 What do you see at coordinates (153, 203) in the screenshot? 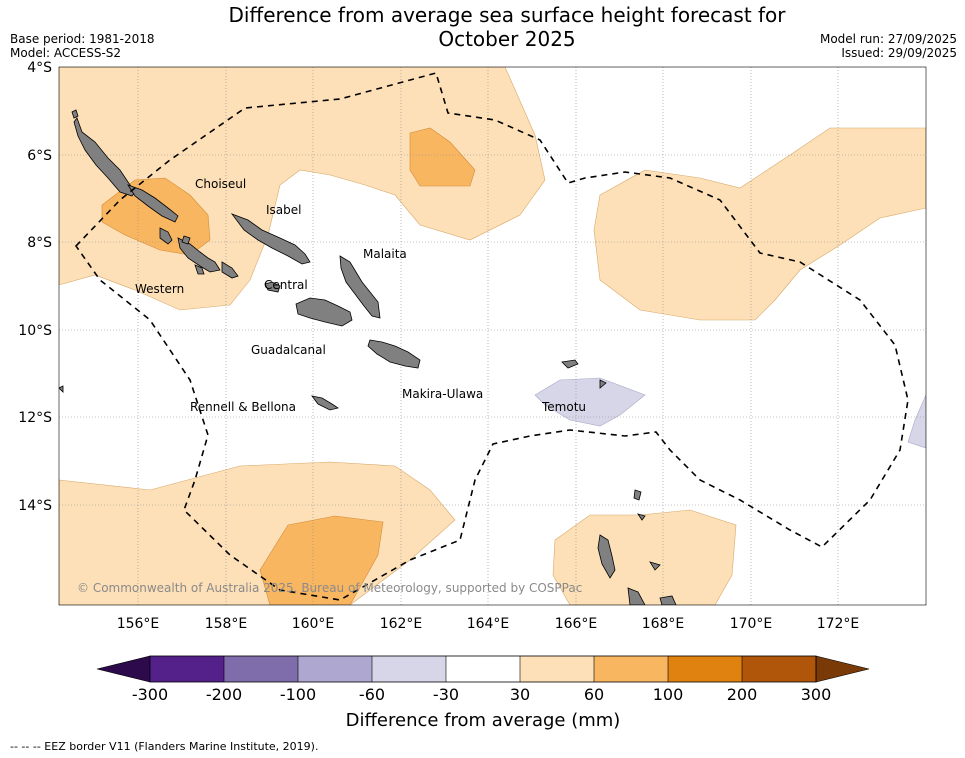
I see `island-choiseul` at bounding box center [153, 203].